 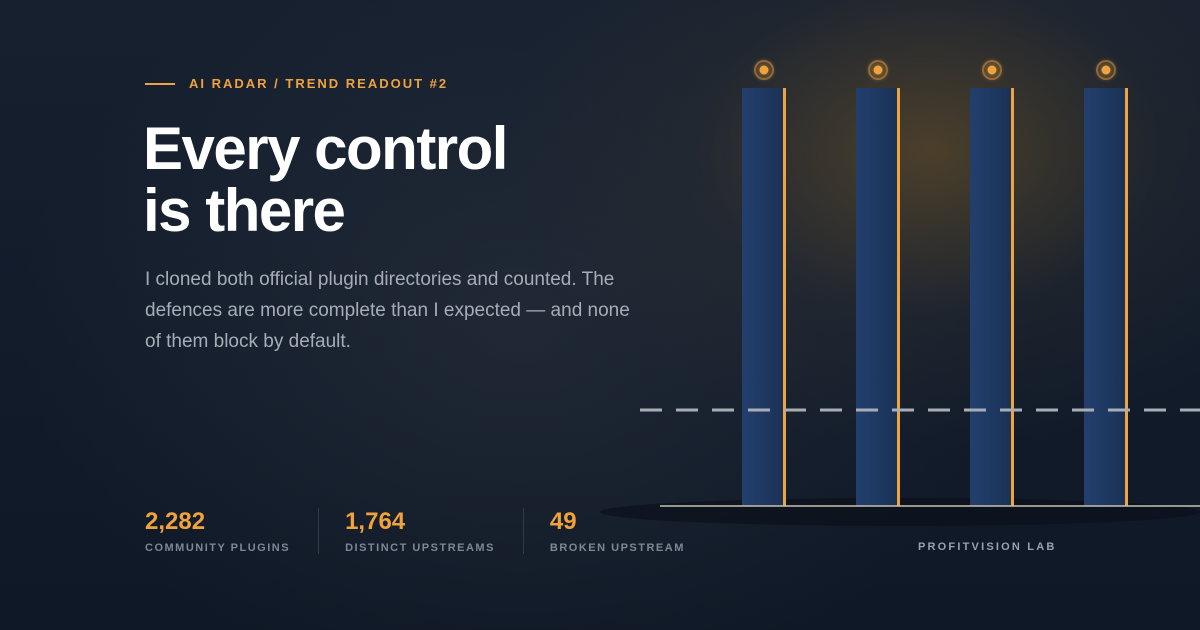 What do you see at coordinates (325, 148) in the screenshot?
I see `title-line-1: Every control` at bounding box center [325, 148].